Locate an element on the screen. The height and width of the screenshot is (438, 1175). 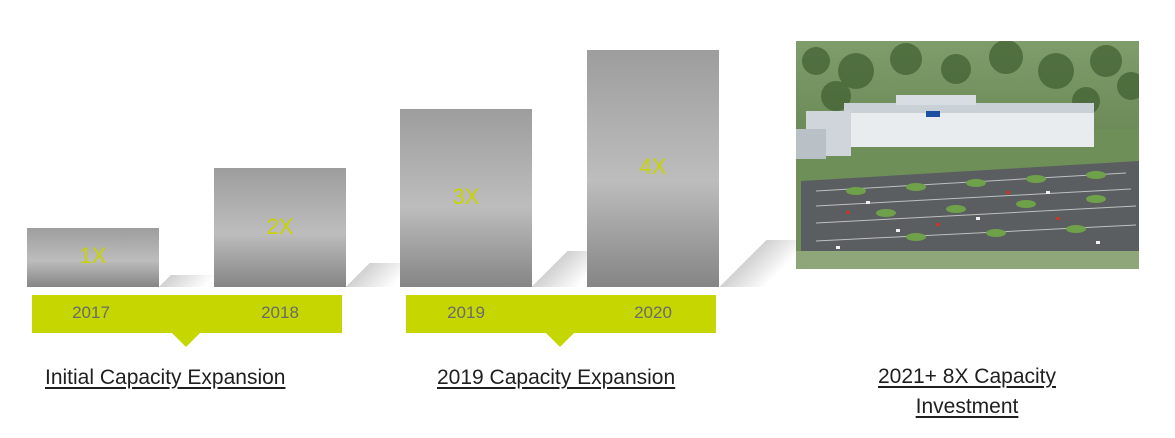
investment-caption-line1: 2021+ 8X Capacity is located at coordinates (967, 376).